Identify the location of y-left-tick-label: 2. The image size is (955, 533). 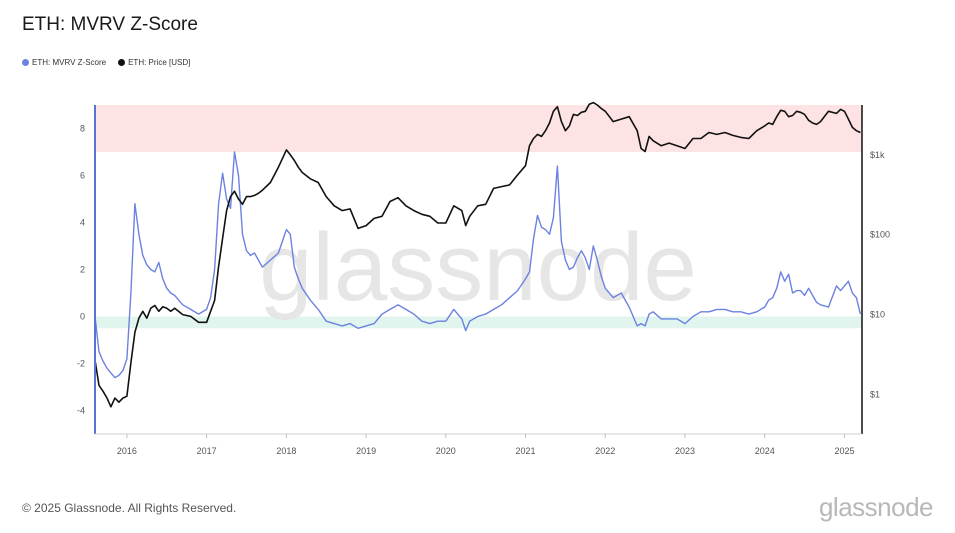
(82, 270).